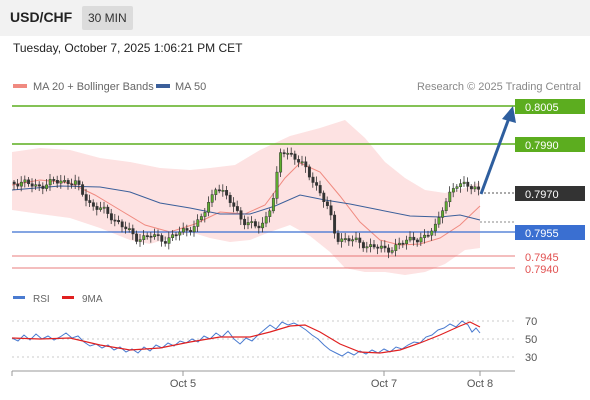 This screenshot has height=400, width=590. What do you see at coordinates (531, 358) in the screenshot?
I see `rsi-tick-30: 30` at bounding box center [531, 358].